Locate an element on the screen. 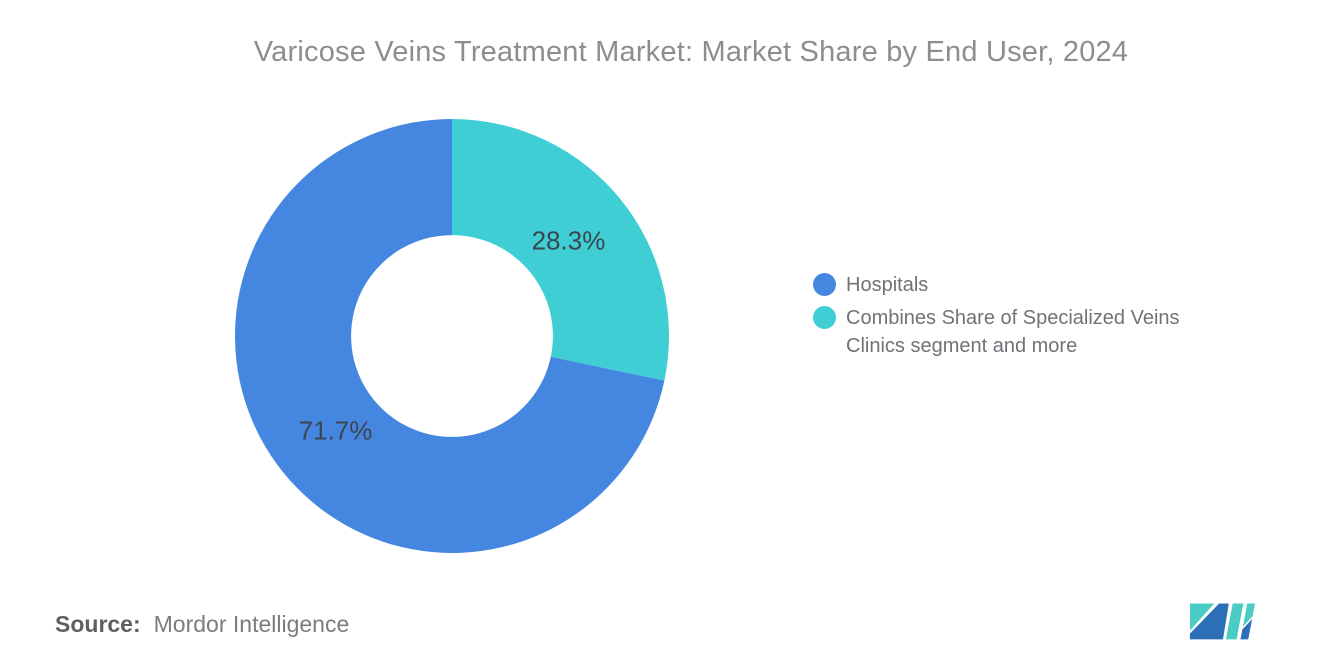 Image resolution: width=1320 pixels, height=665 pixels. legend-item-hospitals: Hospitals is located at coordinates (1018, 285).